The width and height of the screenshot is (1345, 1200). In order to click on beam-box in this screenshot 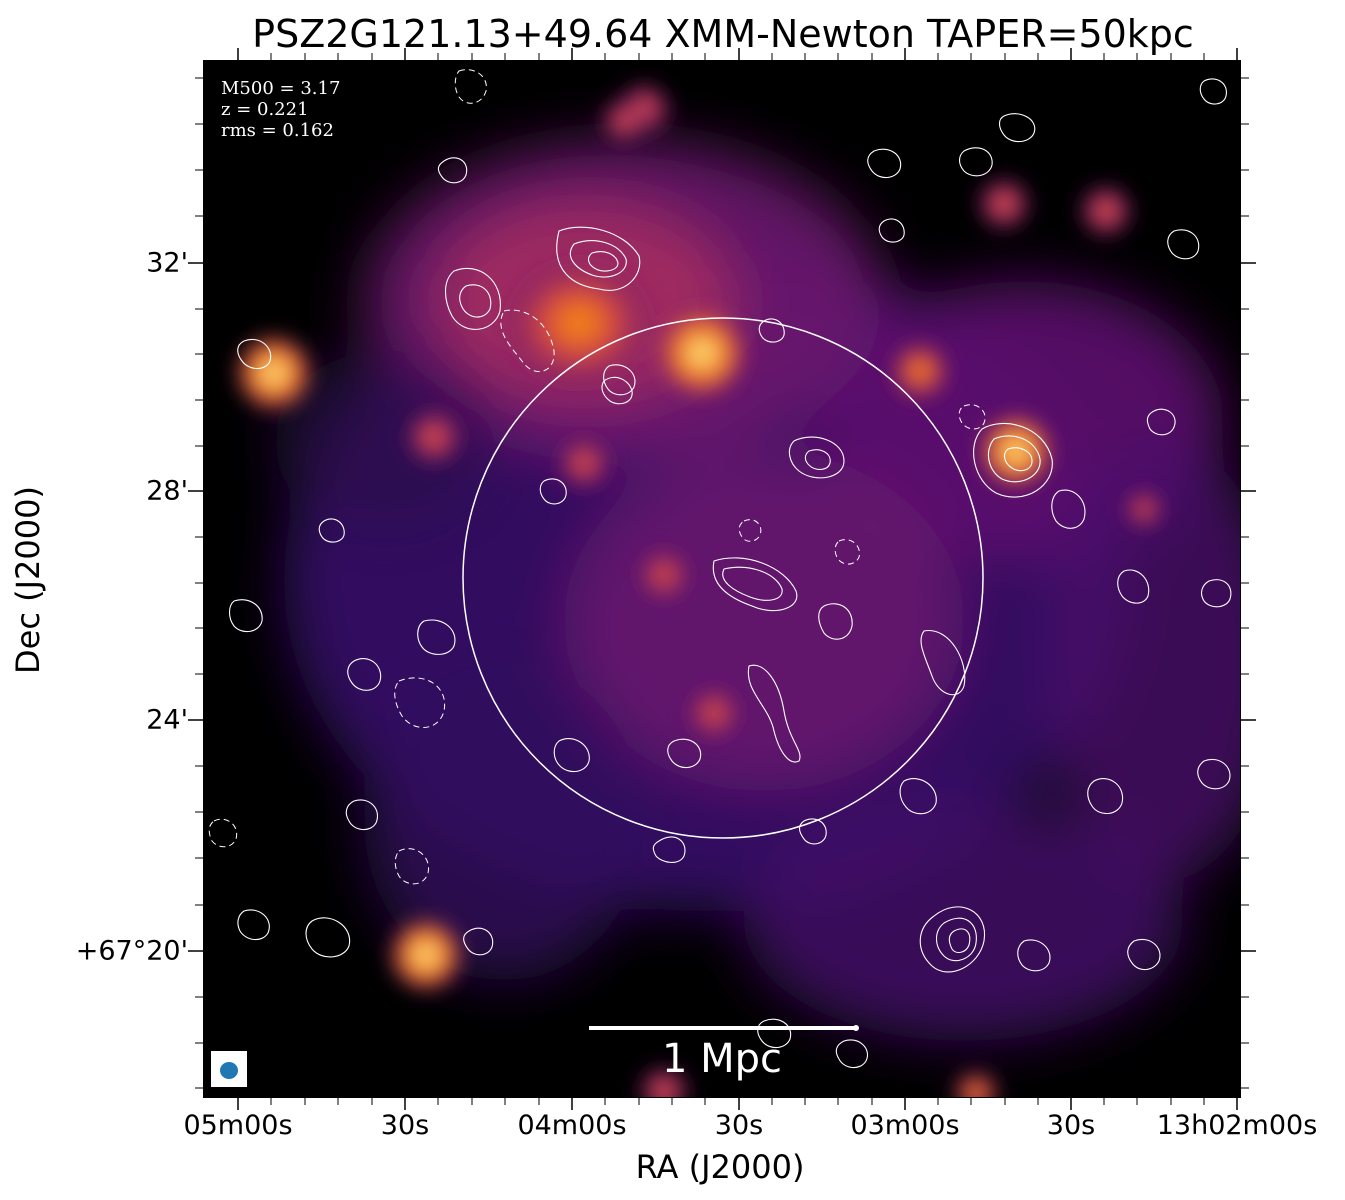, I will do `click(229, 1069)`.